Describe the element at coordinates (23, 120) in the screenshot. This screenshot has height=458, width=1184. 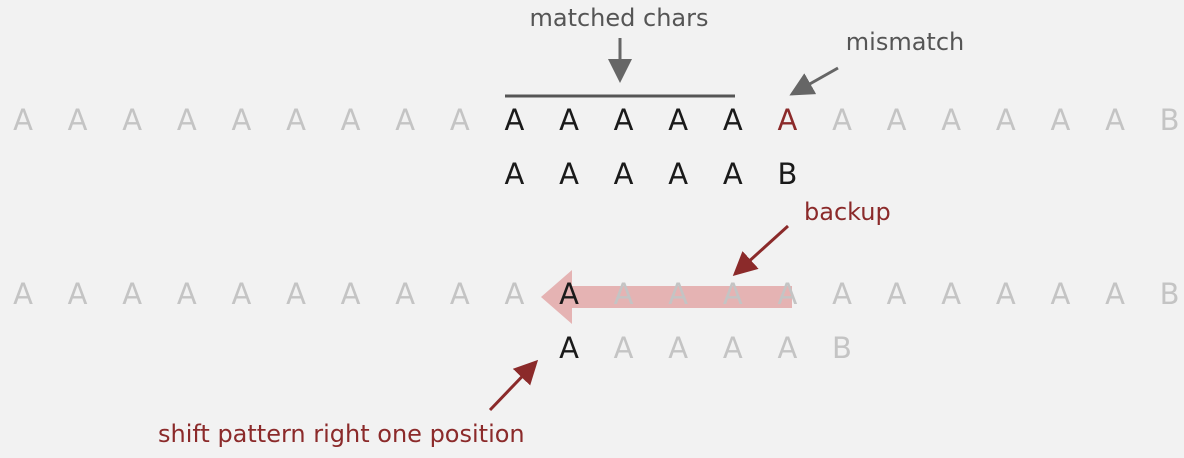
I see `row1-text-char-0: A` at that location.